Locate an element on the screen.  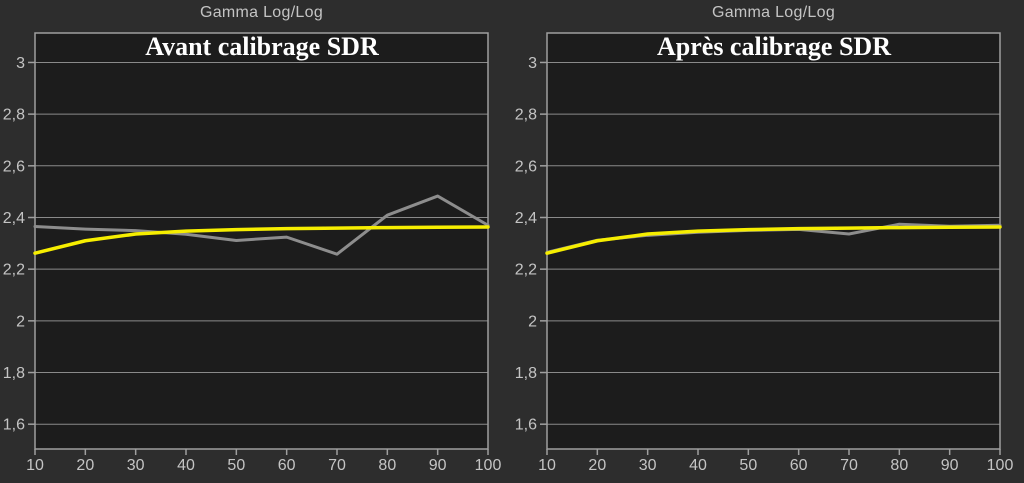
chart-title: Après calibrage SDR is located at coordinates (774, 46).